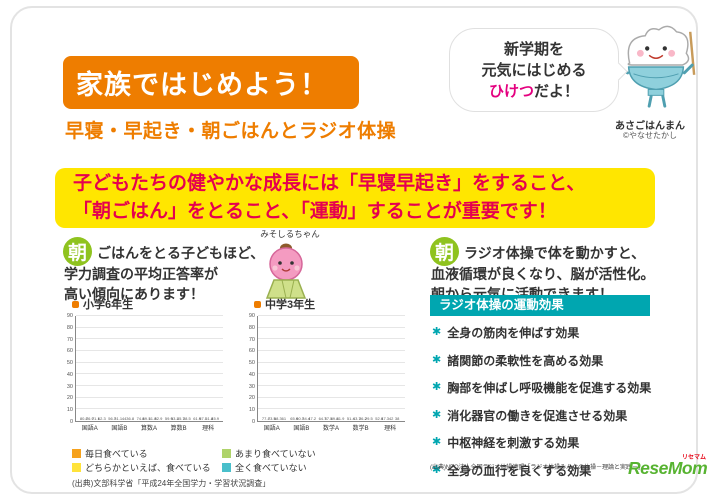 This screenshot has height=502, width=707. I want to click on bubble-highlight: ひけつ, so click(511, 91).